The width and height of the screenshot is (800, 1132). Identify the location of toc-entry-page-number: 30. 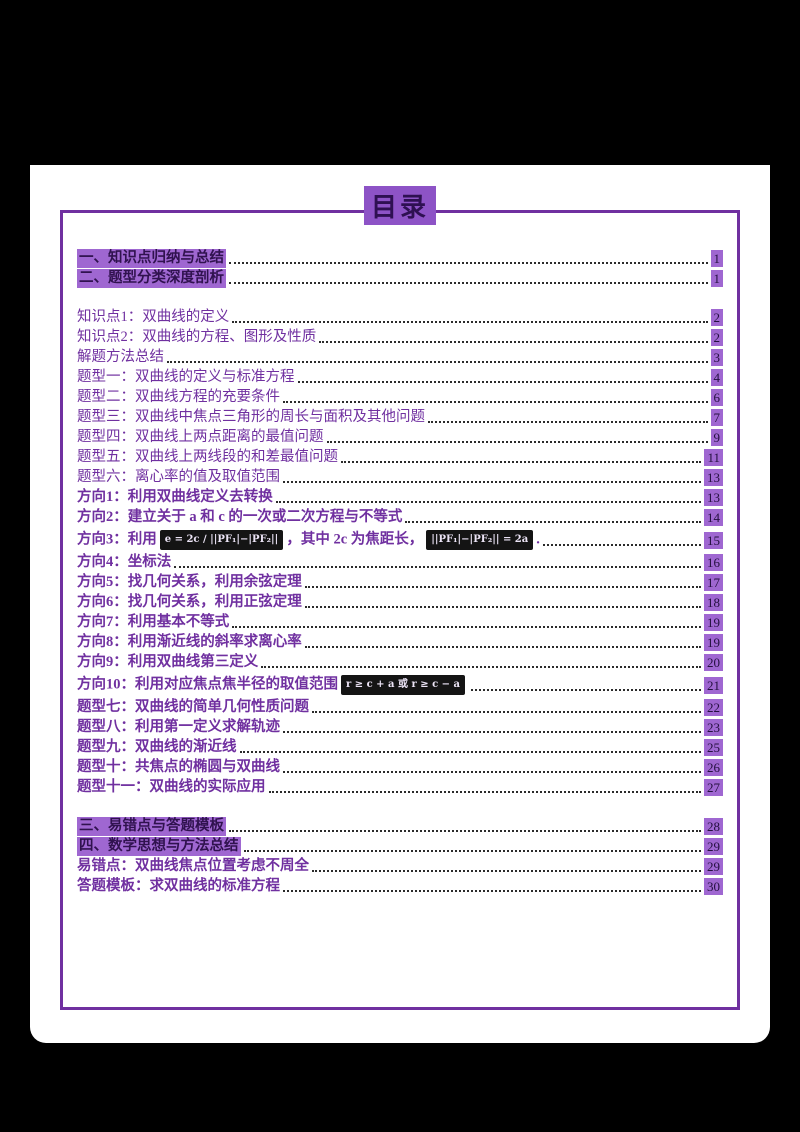
(713, 886).